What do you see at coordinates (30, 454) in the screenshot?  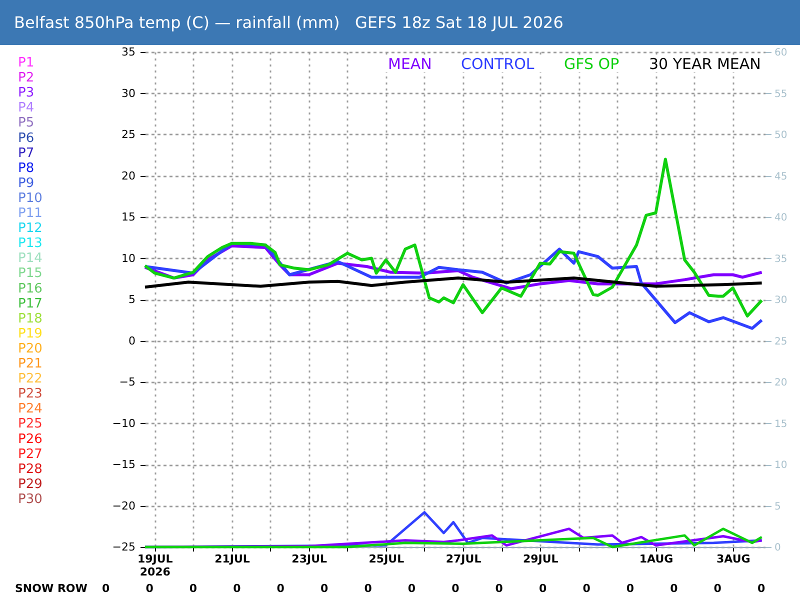 I see `legend-label: P27` at bounding box center [30, 454].